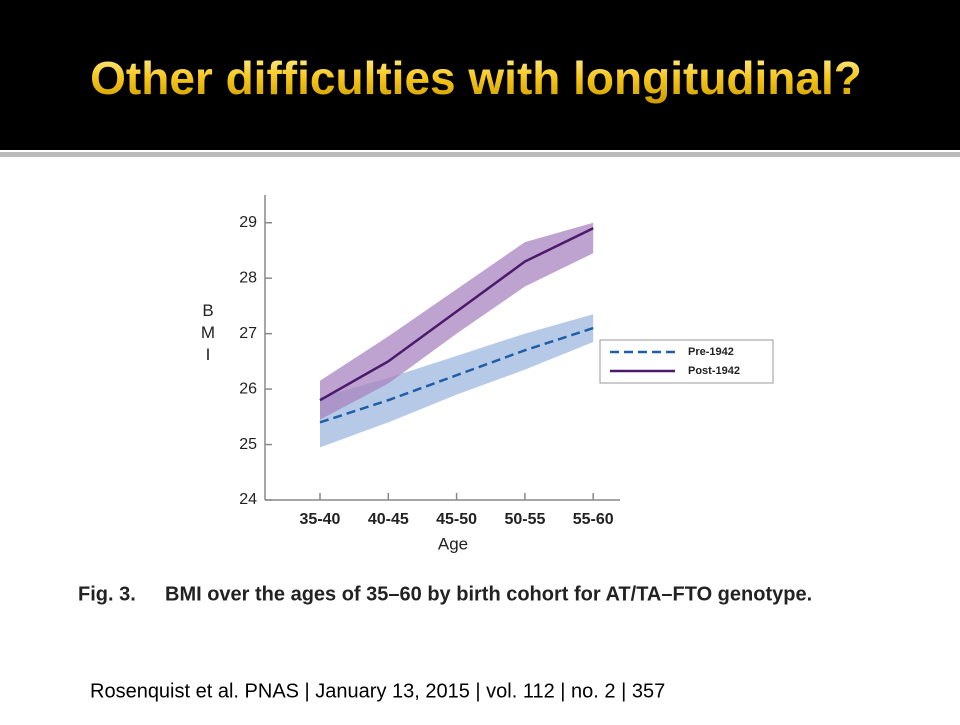 This screenshot has height=725, width=960. What do you see at coordinates (248, 333) in the screenshot?
I see `y-tick-label: 27` at bounding box center [248, 333].